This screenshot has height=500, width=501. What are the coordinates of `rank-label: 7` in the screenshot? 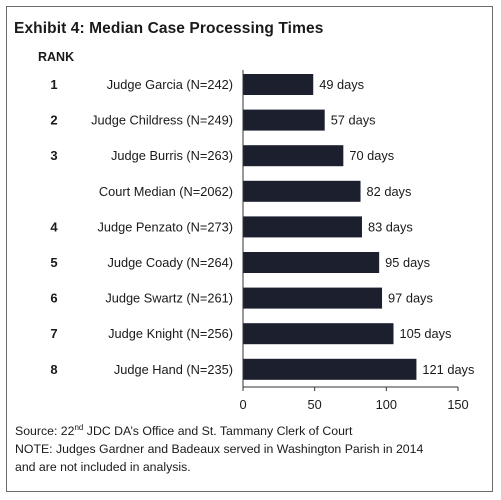 It's located at (53, 333).